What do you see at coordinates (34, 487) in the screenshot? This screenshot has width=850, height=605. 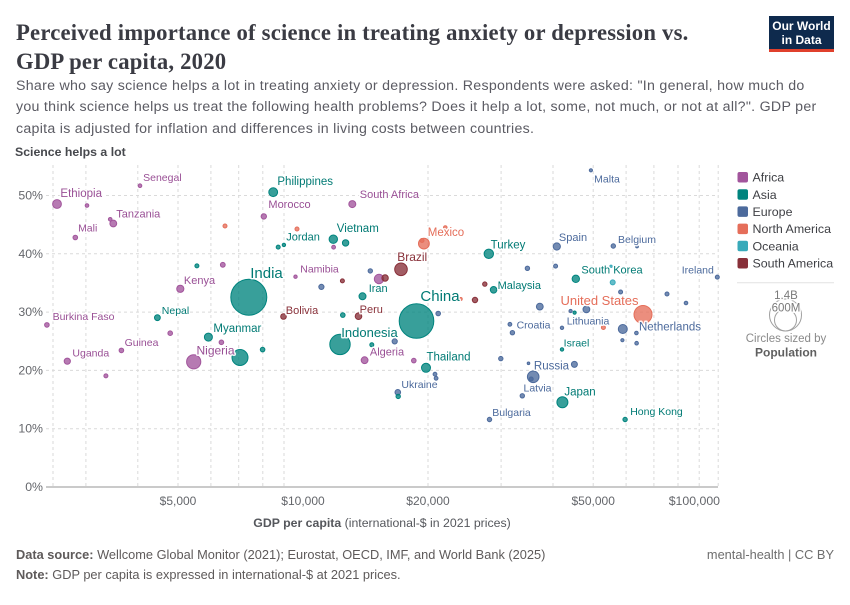 I see `svg-text: 0%` at bounding box center [34, 487].